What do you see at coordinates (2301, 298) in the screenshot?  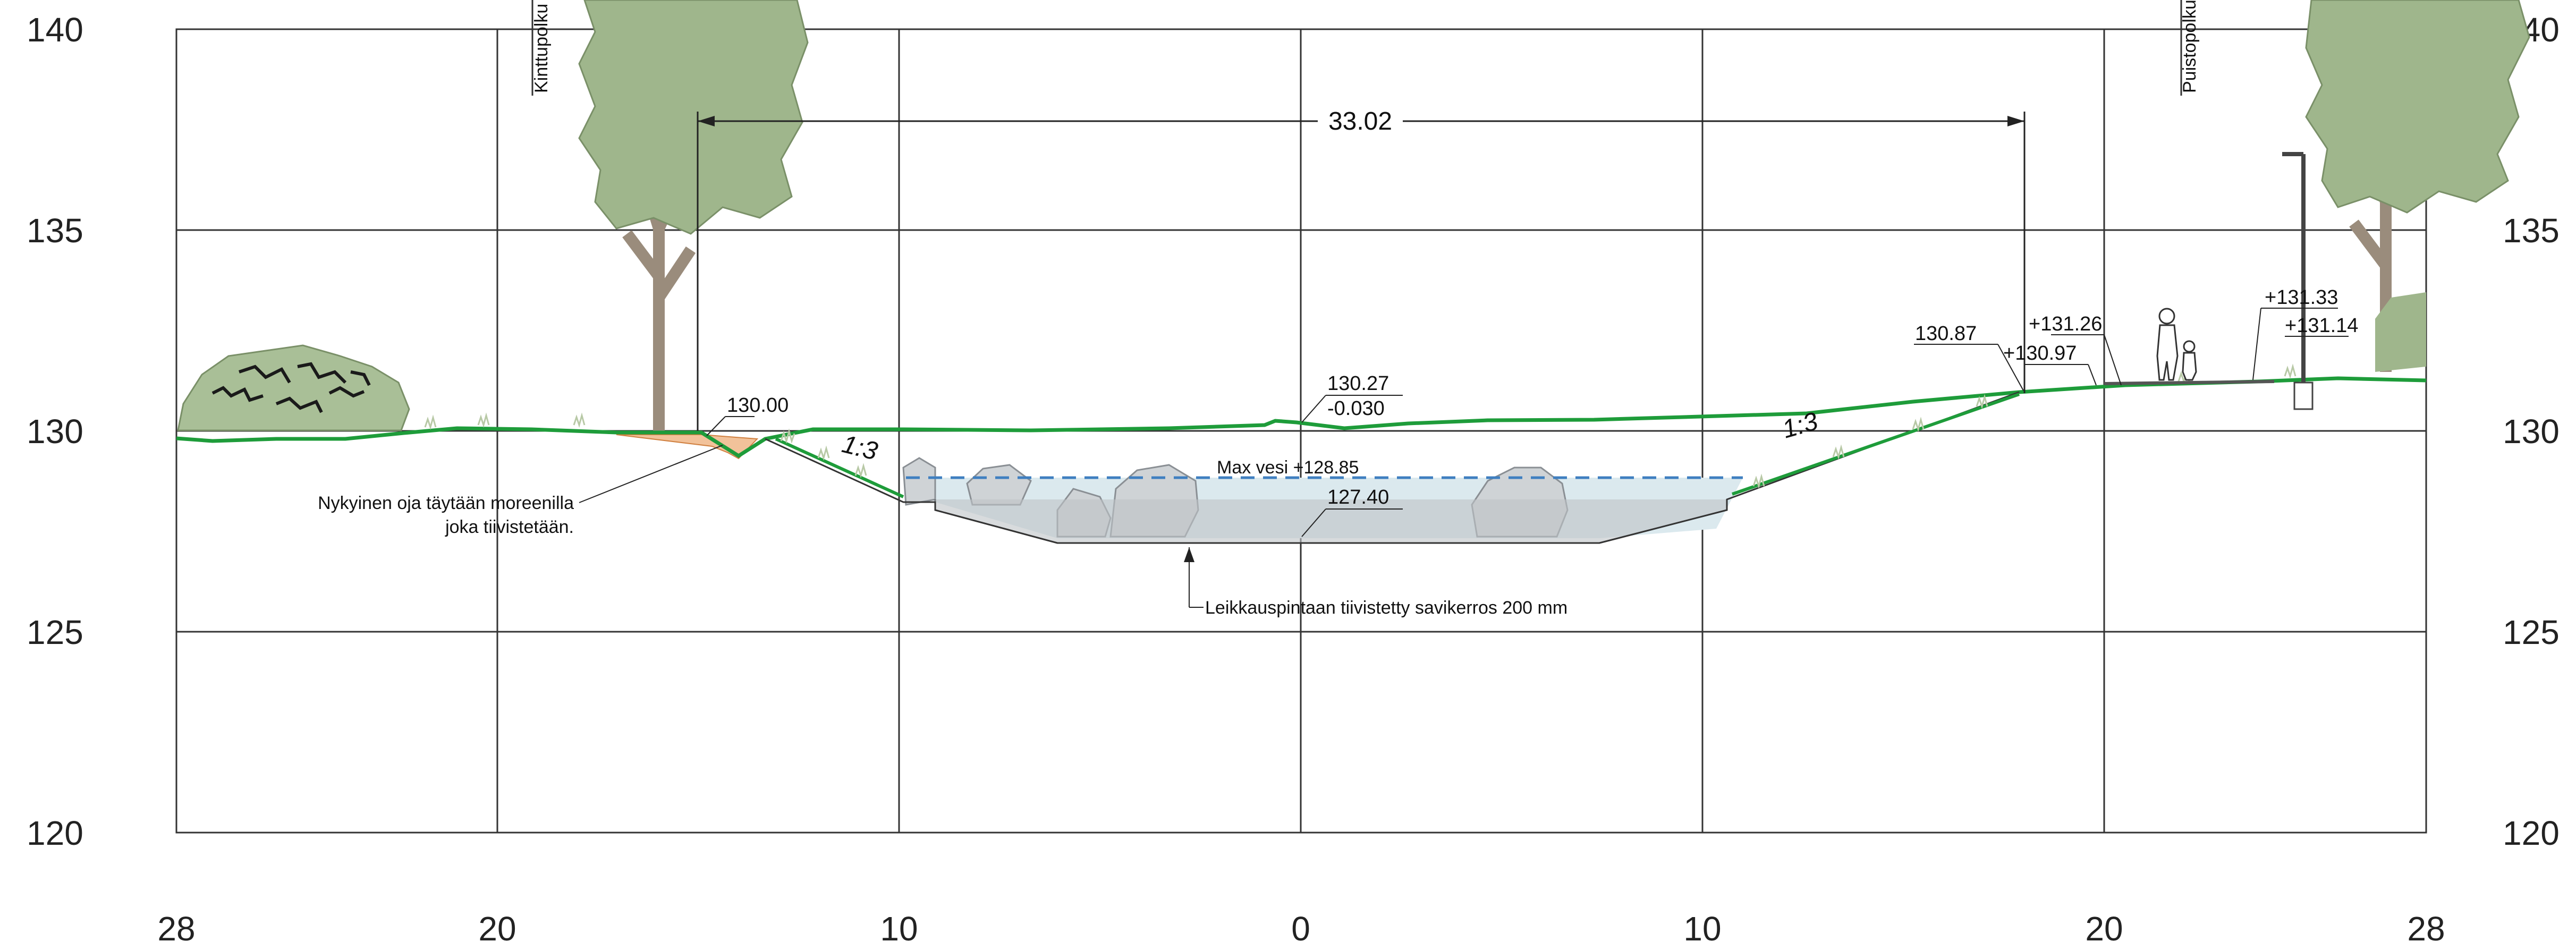 I see `elev-far-a: +131.33` at bounding box center [2301, 298].